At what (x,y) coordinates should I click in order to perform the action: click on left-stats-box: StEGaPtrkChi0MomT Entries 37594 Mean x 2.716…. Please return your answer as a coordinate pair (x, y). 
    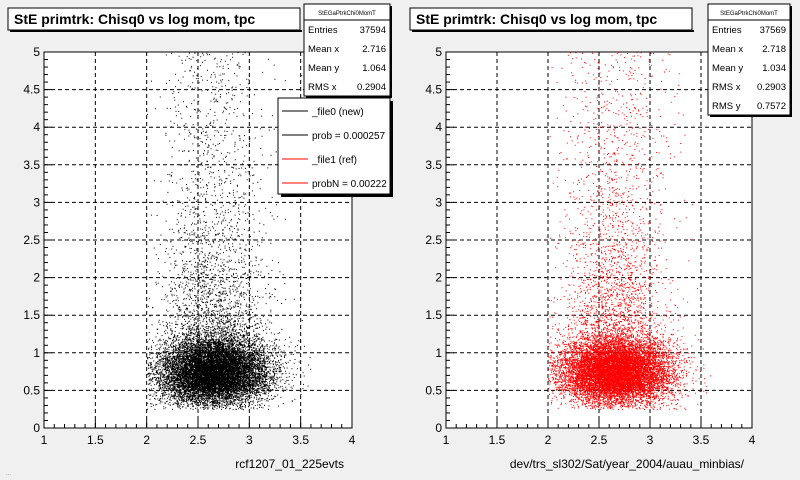
    Looking at the image, I should click on (347, 50).